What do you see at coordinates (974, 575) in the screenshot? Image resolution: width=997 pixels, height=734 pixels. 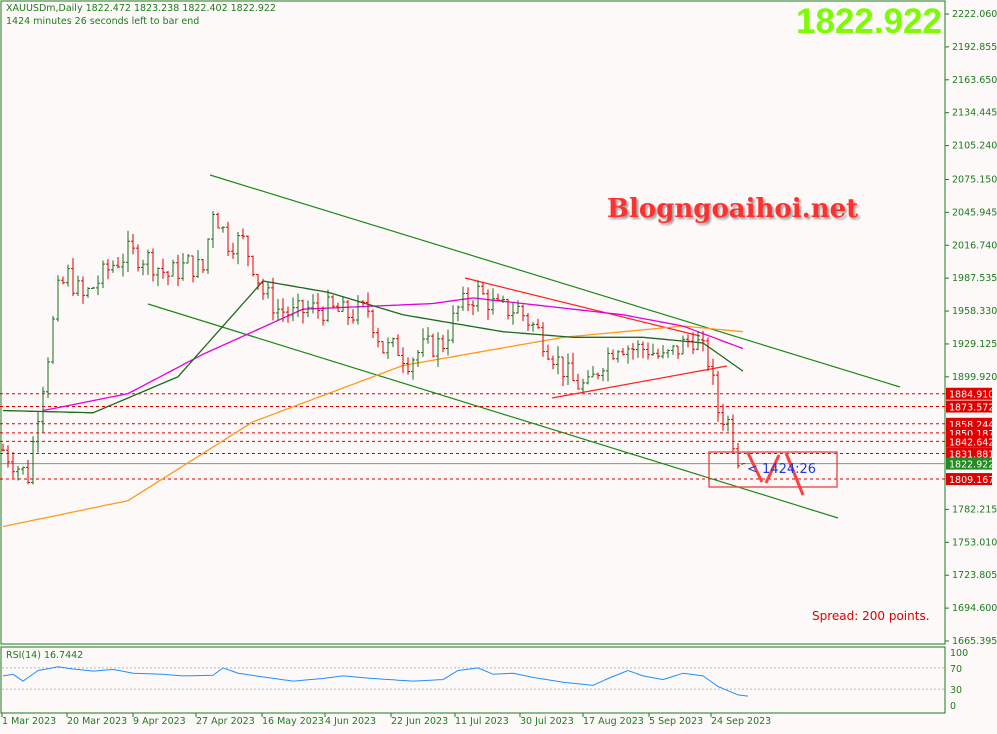 I see `y-tick-label: 1723.805` at bounding box center [974, 575].